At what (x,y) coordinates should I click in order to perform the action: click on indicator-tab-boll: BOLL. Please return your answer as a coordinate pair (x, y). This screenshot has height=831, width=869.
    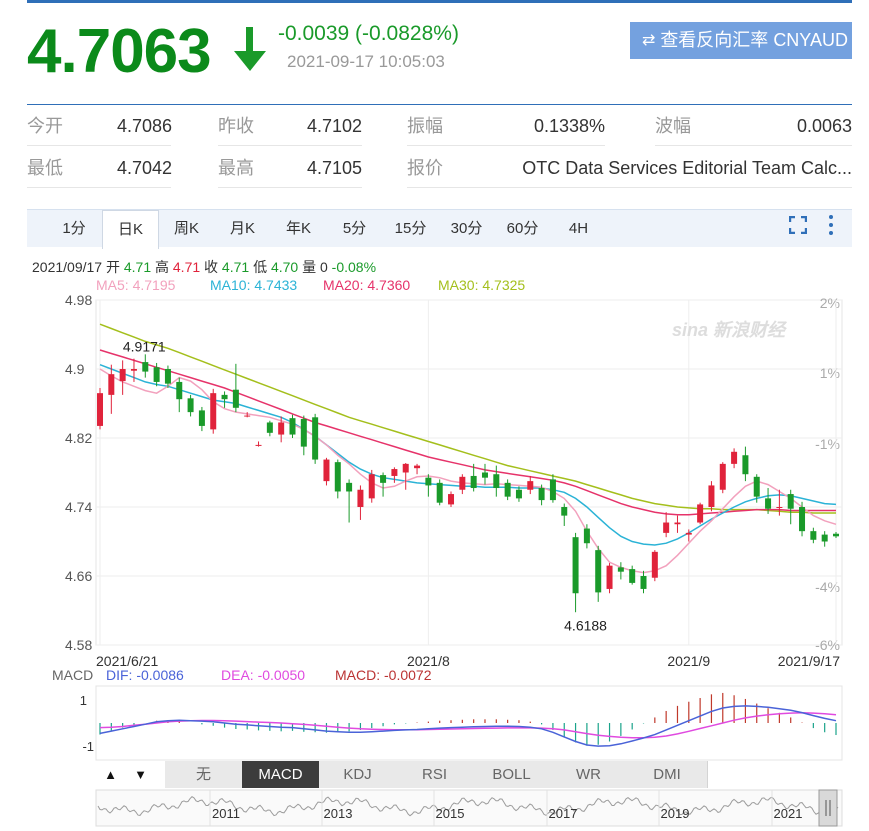
    Looking at the image, I should click on (512, 774).